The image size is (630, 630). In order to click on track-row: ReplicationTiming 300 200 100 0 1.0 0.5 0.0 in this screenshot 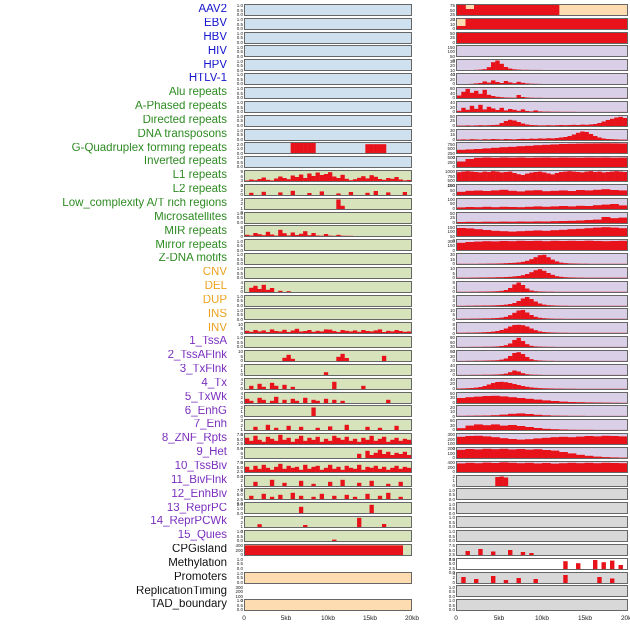, I will do `click(315, 593)`.